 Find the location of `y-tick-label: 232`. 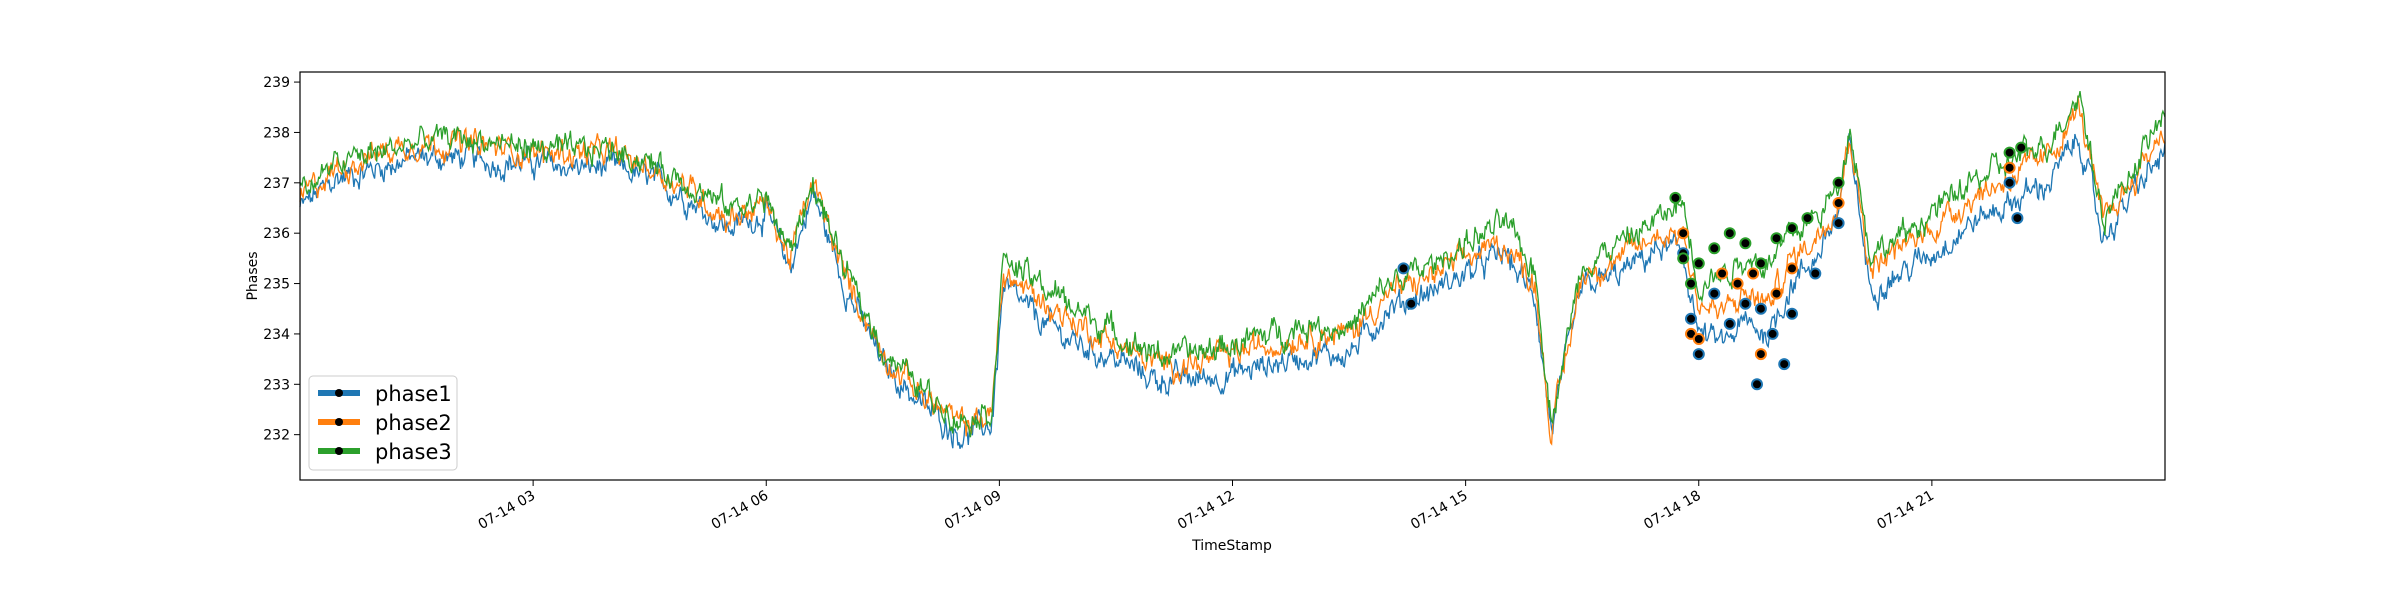

y-tick-label: 232 is located at coordinates (276, 436).